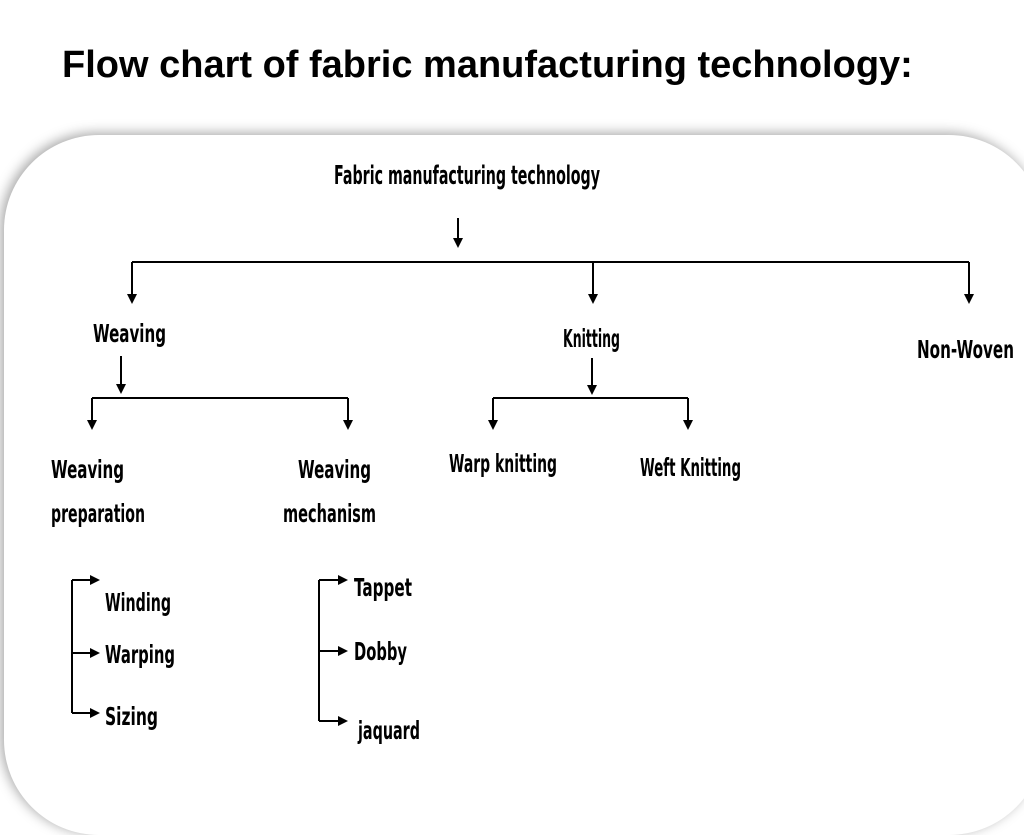 This screenshot has height=835, width=1024. I want to click on node-weaving-mechanism-line1: Weaving, so click(334, 469).